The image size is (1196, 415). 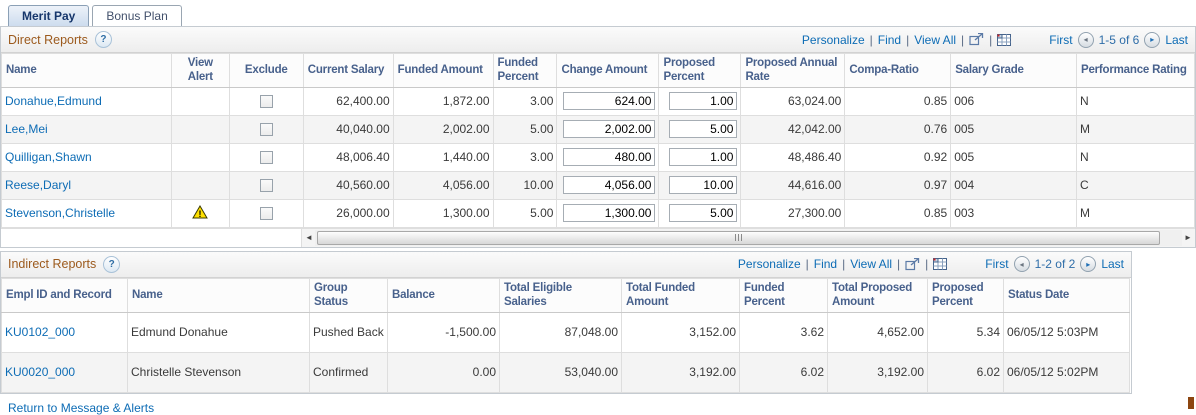 What do you see at coordinates (348, 295) in the screenshot?
I see `col-header-group-status: Group Status` at bounding box center [348, 295].